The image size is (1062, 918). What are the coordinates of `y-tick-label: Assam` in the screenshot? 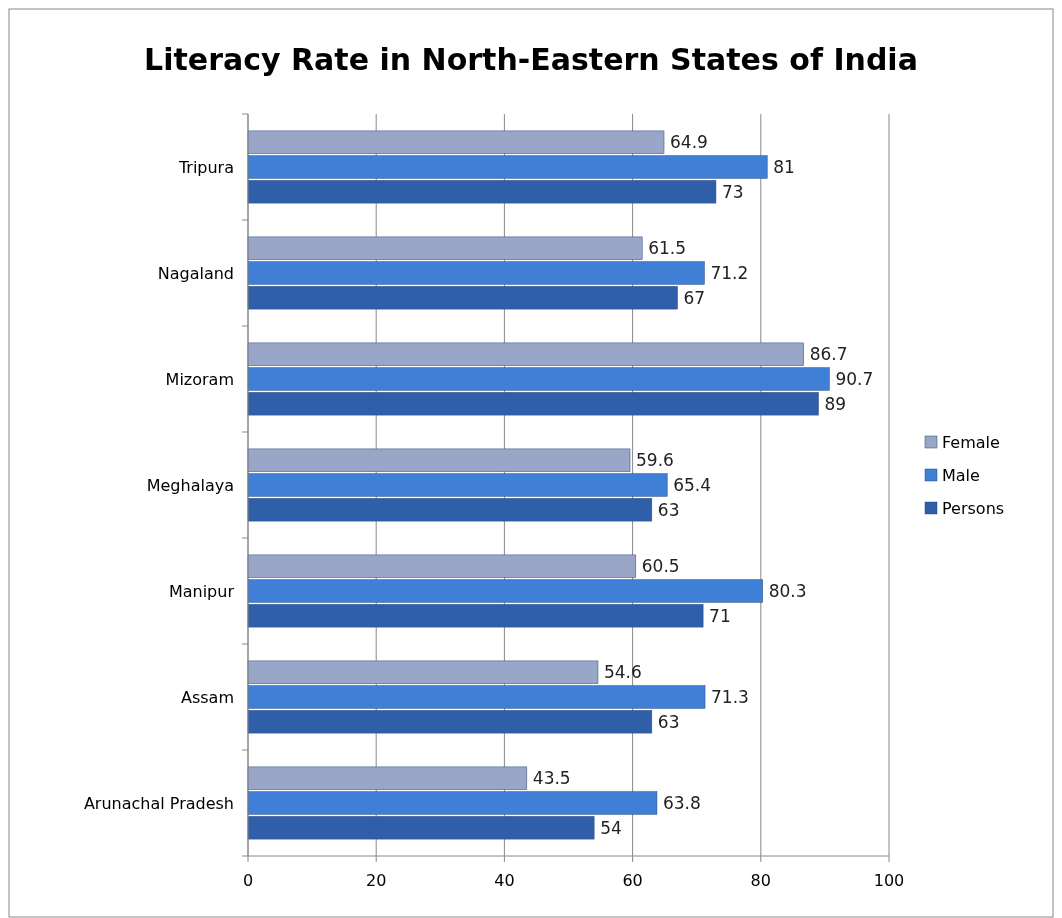 It's located at (207, 697).